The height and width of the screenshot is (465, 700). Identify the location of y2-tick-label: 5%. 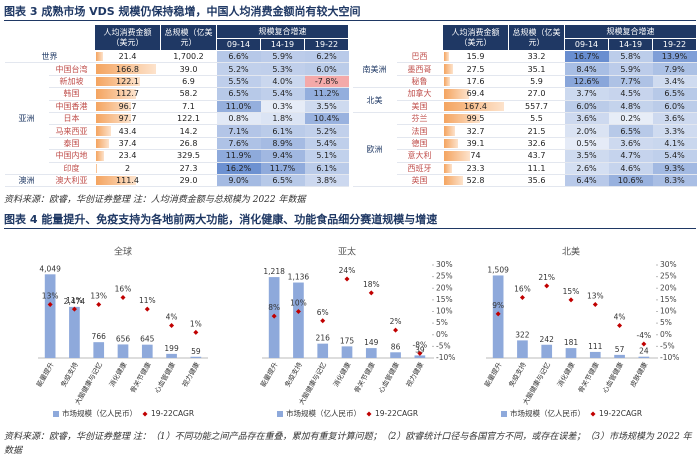
(666, 322).